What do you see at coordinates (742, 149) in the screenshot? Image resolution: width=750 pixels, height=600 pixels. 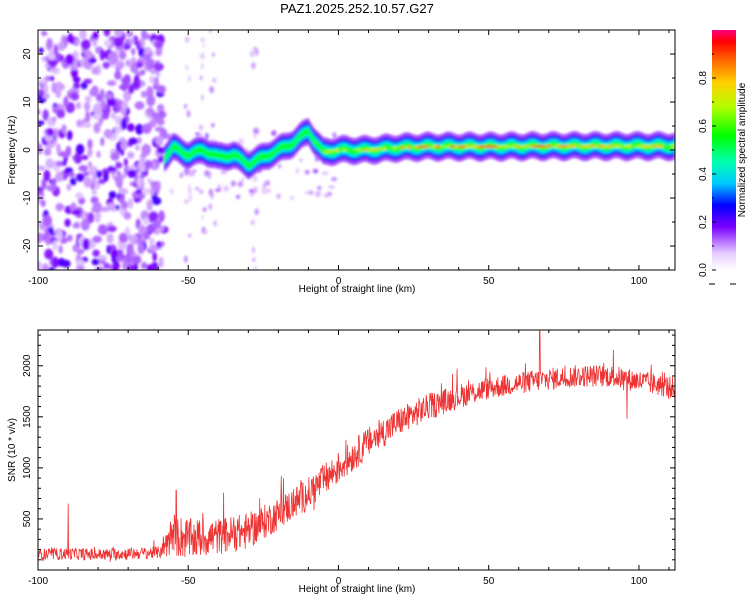 I see `colorbar-label: Normalized spectral amplitude` at bounding box center [742, 149].